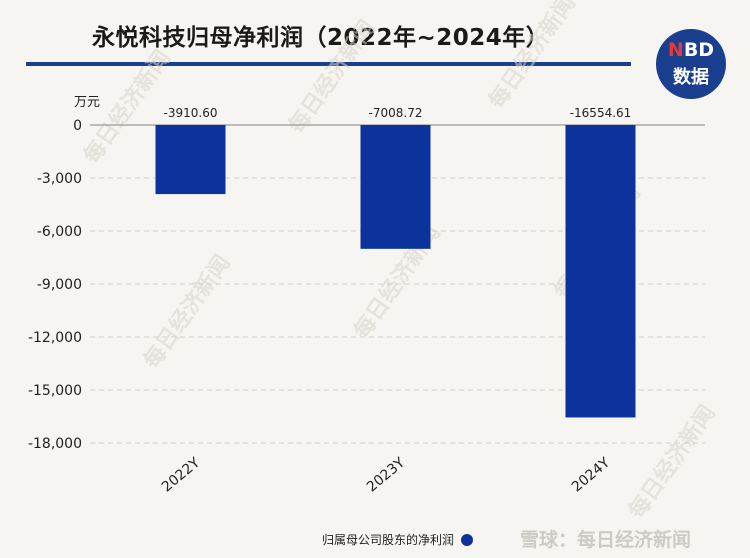 This screenshot has height=558, width=750. What do you see at coordinates (181, 475) in the screenshot?
I see `x-tick-label: 2022Y` at bounding box center [181, 475].